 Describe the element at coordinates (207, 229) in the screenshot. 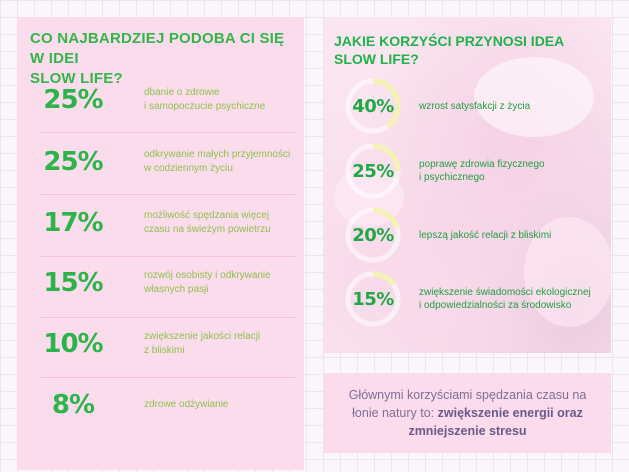

I see `stat-description-line: czasu na świeżym powietrzu` at that location.